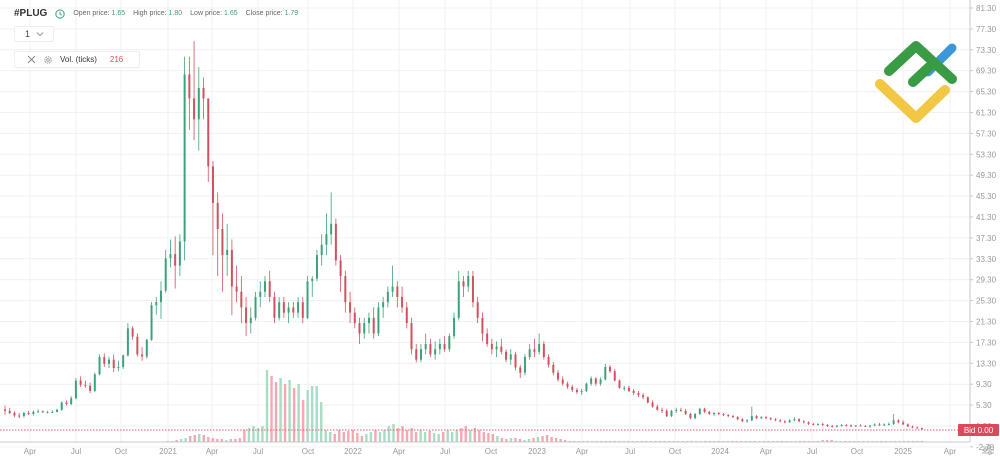  I want to click on price-tick-label: 45.30, so click(986, 196).